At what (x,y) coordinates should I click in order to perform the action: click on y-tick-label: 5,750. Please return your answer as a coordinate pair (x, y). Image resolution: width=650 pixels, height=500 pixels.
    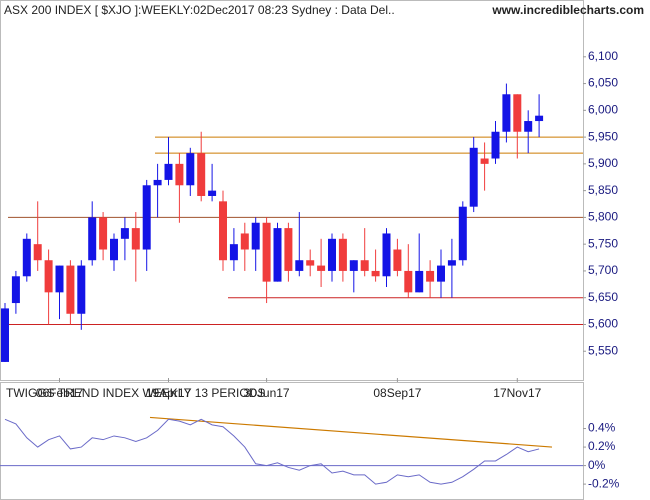
    Looking at the image, I should click on (603, 243).